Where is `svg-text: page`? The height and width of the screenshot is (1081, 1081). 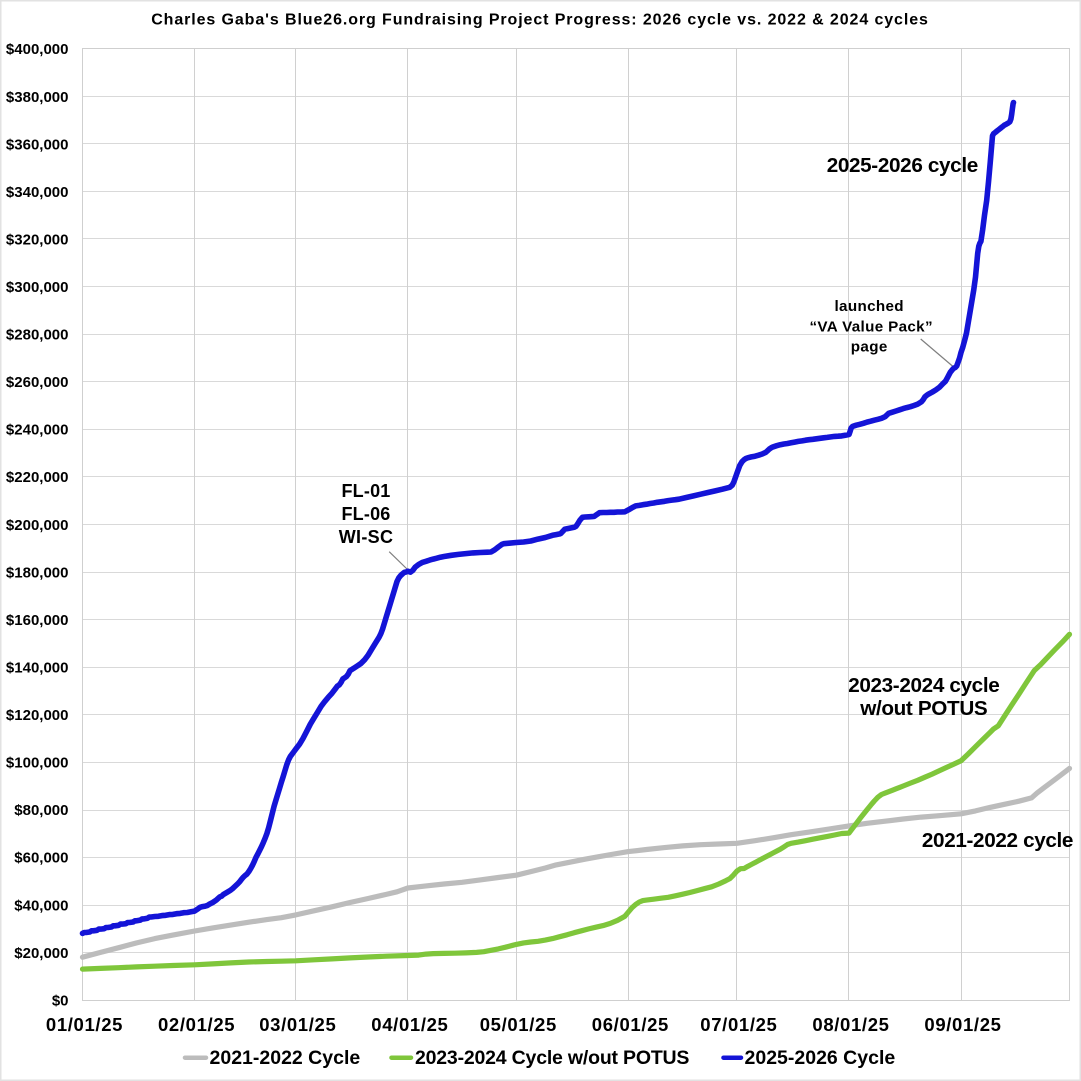
svg-text: page is located at coordinates (869, 347).